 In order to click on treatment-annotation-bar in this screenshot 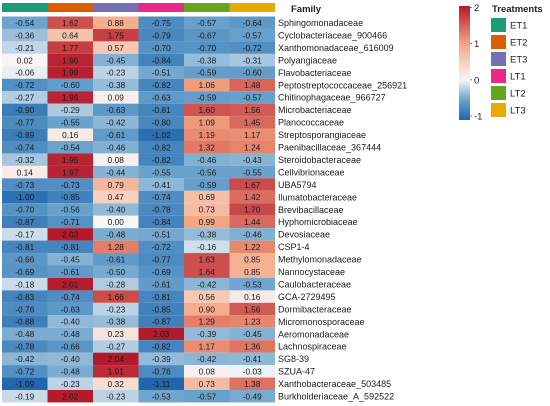, I will do `click(138, 7)`.